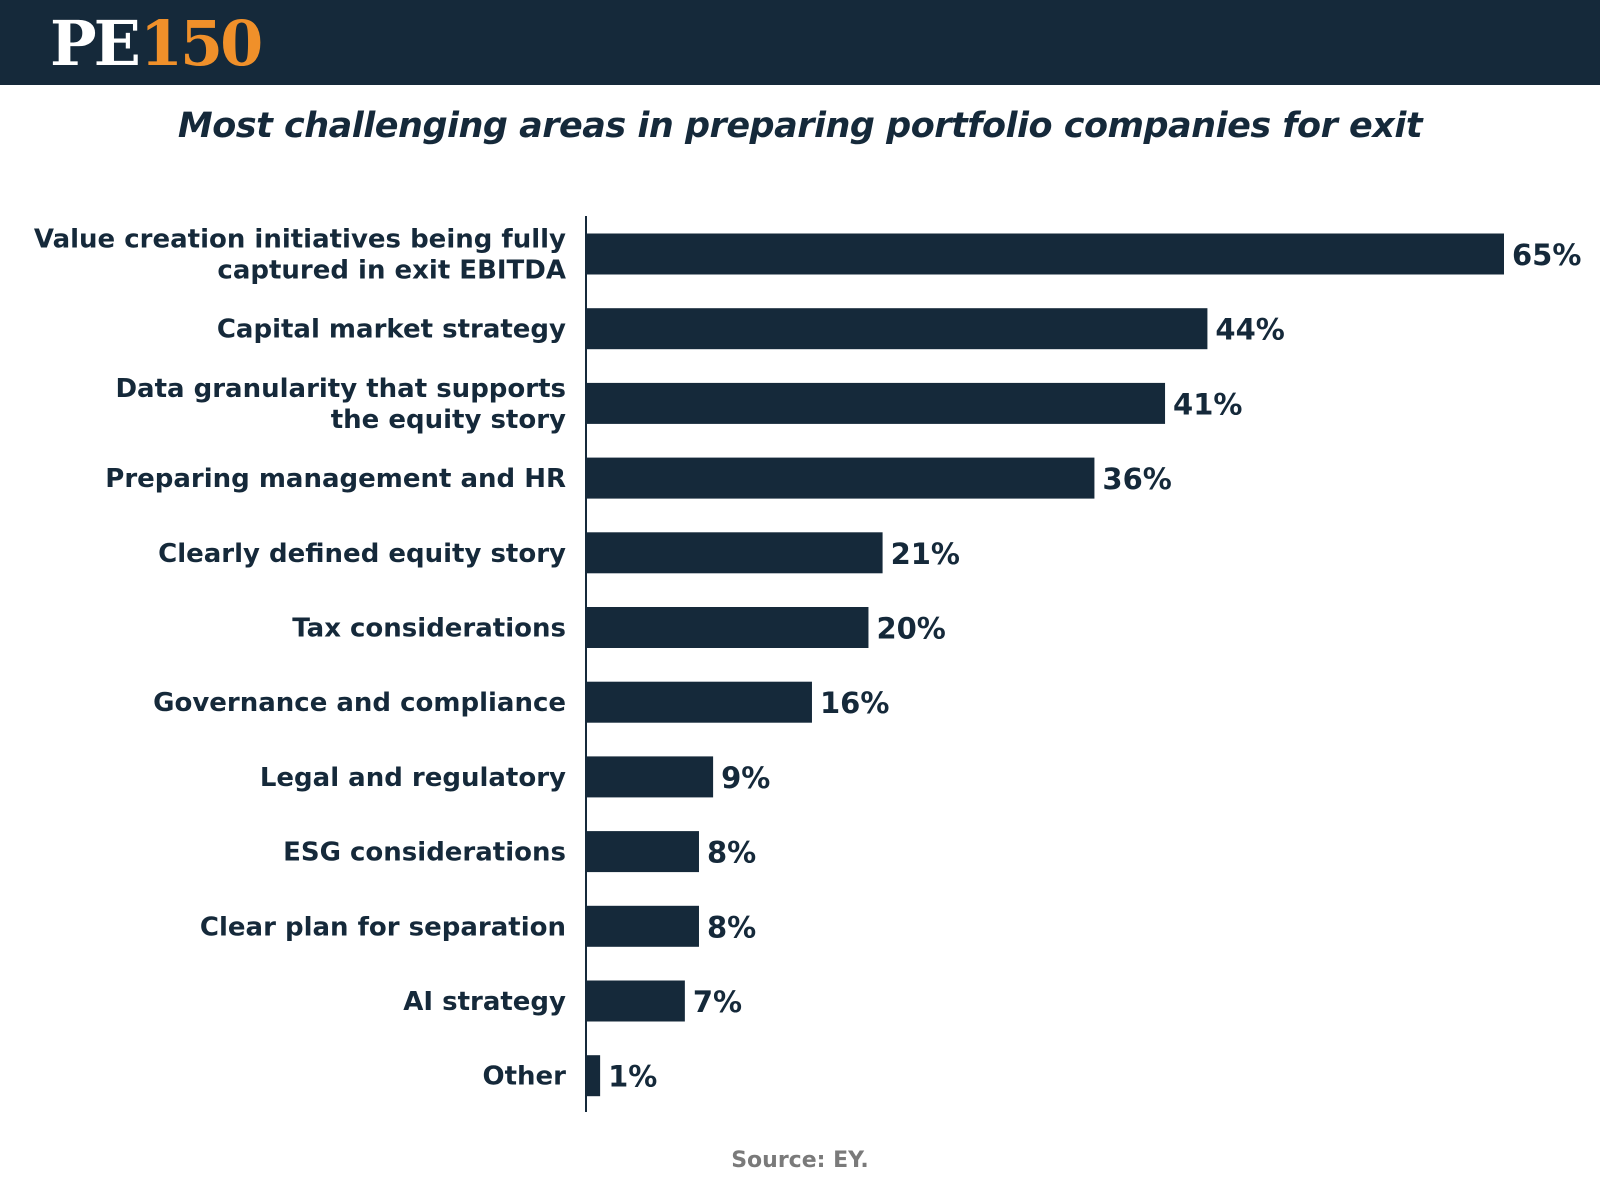  I want to click on value-label-4: 21%, so click(925, 554).